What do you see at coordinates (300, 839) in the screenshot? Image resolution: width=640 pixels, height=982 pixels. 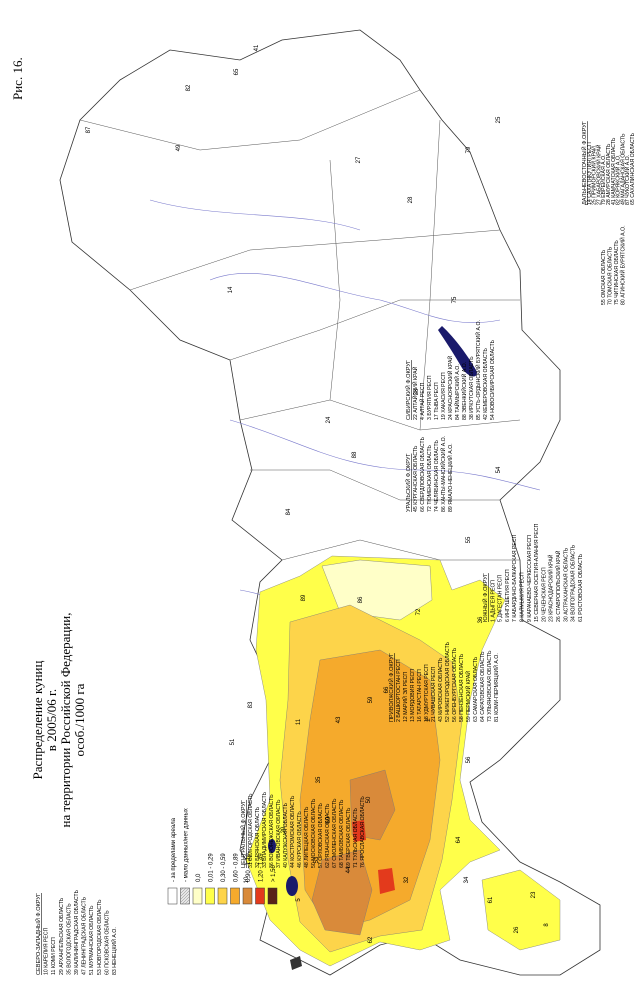 I see `district-item: 46 КУРСКАЯ ОБЛАСТЬ` at bounding box center [300, 839].